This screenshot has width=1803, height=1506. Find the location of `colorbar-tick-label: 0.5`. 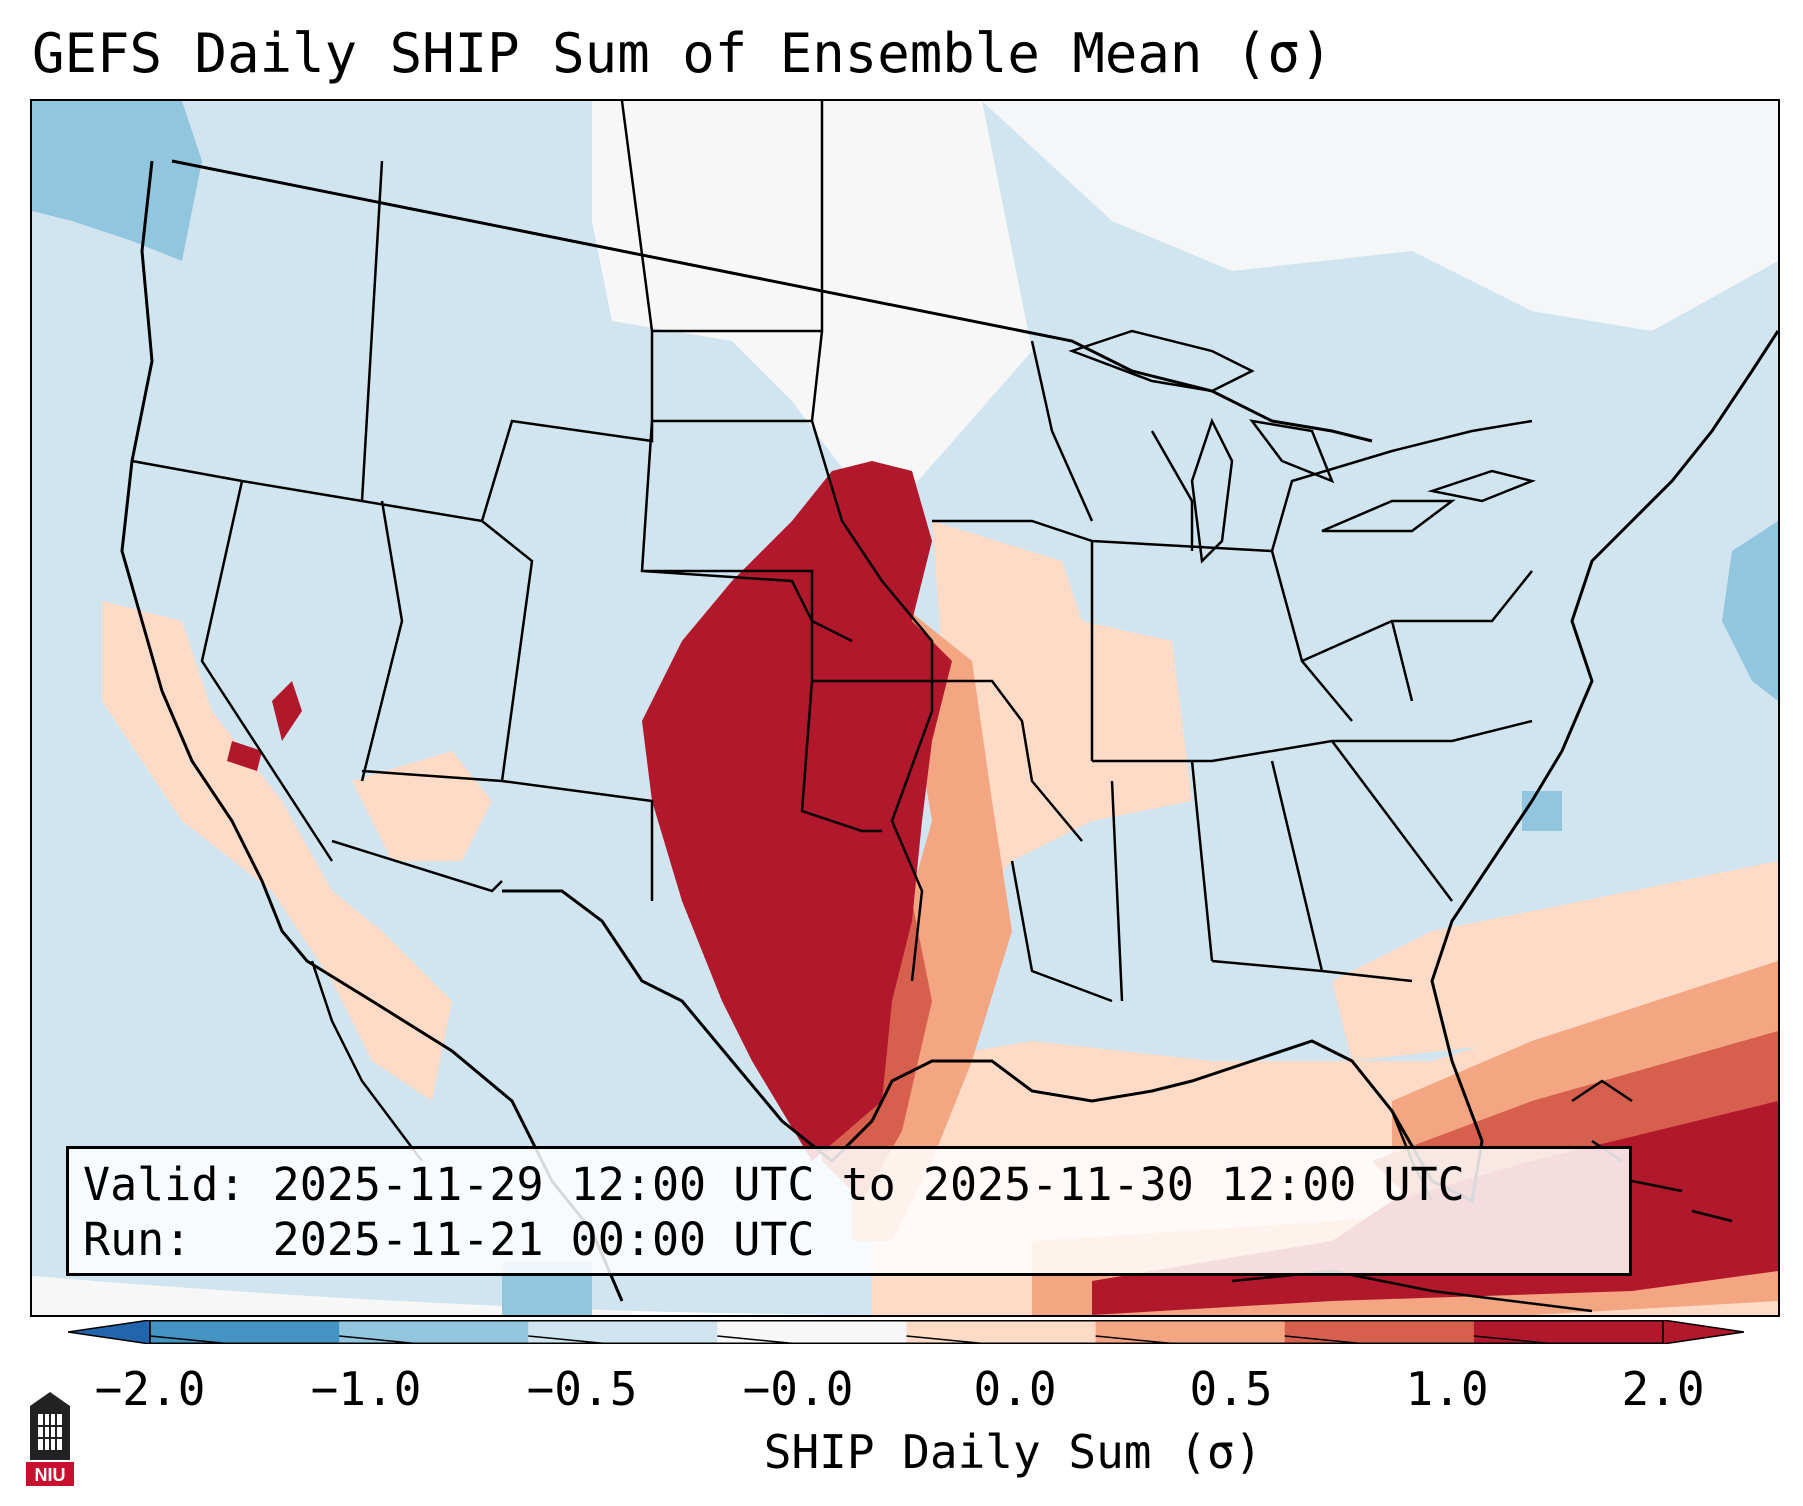

colorbar-tick-label: 0.5 is located at coordinates (1231, 1389).